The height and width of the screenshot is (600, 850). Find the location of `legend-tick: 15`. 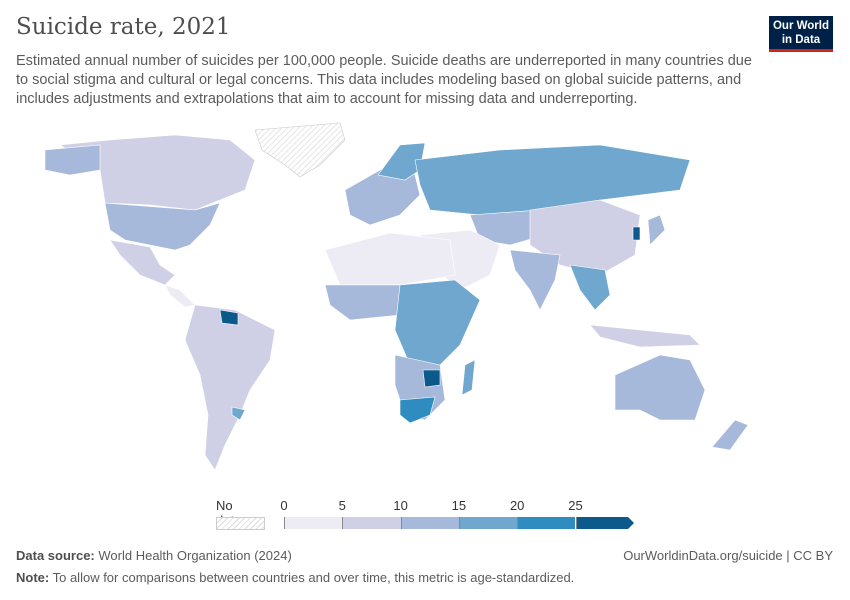

legend-tick: 15 is located at coordinates (459, 505).